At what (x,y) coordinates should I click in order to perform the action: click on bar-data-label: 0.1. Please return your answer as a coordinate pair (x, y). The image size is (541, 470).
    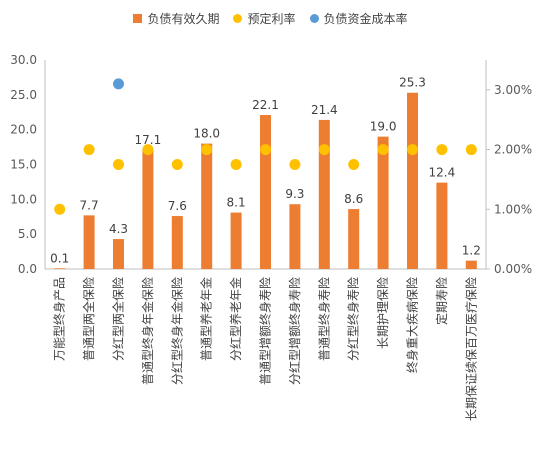
    Looking at the image, I should click on (59, 258).